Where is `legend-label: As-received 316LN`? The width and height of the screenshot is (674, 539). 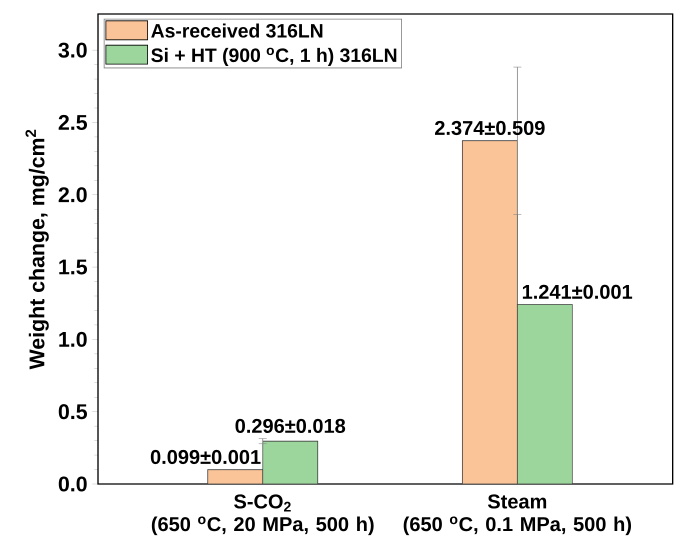 legend-label: As-received 316LN is located at coordinates (236, 30).